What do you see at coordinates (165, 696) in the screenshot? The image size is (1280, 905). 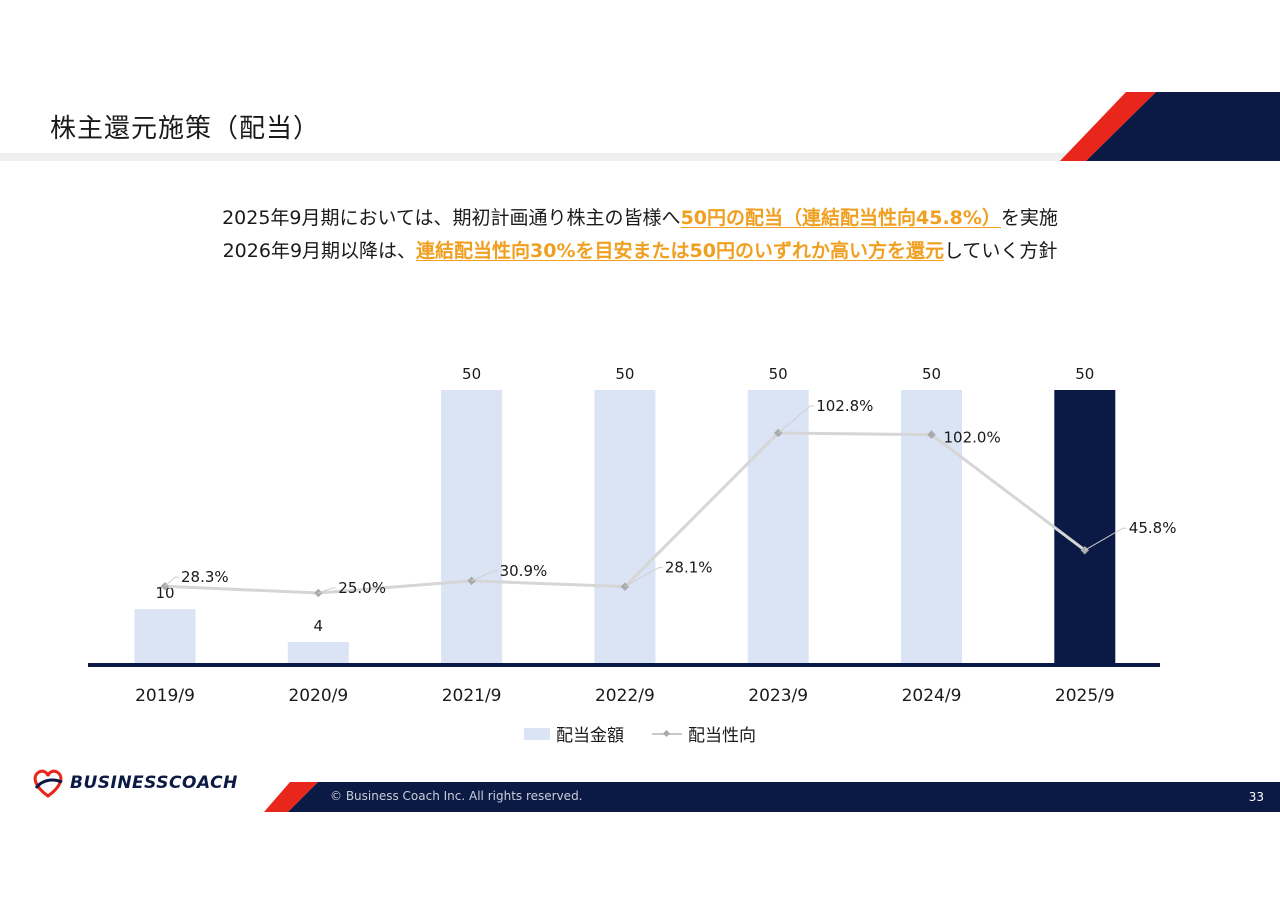 I see `x-tick-2019/9: 2019/9` at bounding box center [165, 696].